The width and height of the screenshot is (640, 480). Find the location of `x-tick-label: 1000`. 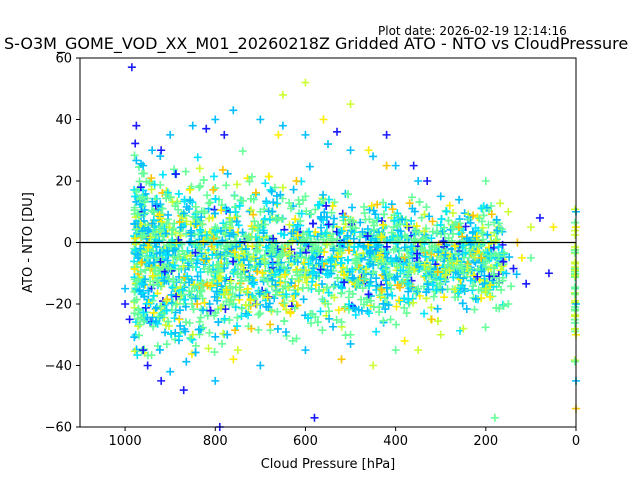

x-tick-label: 1000 is located at coordinates (125, 441).